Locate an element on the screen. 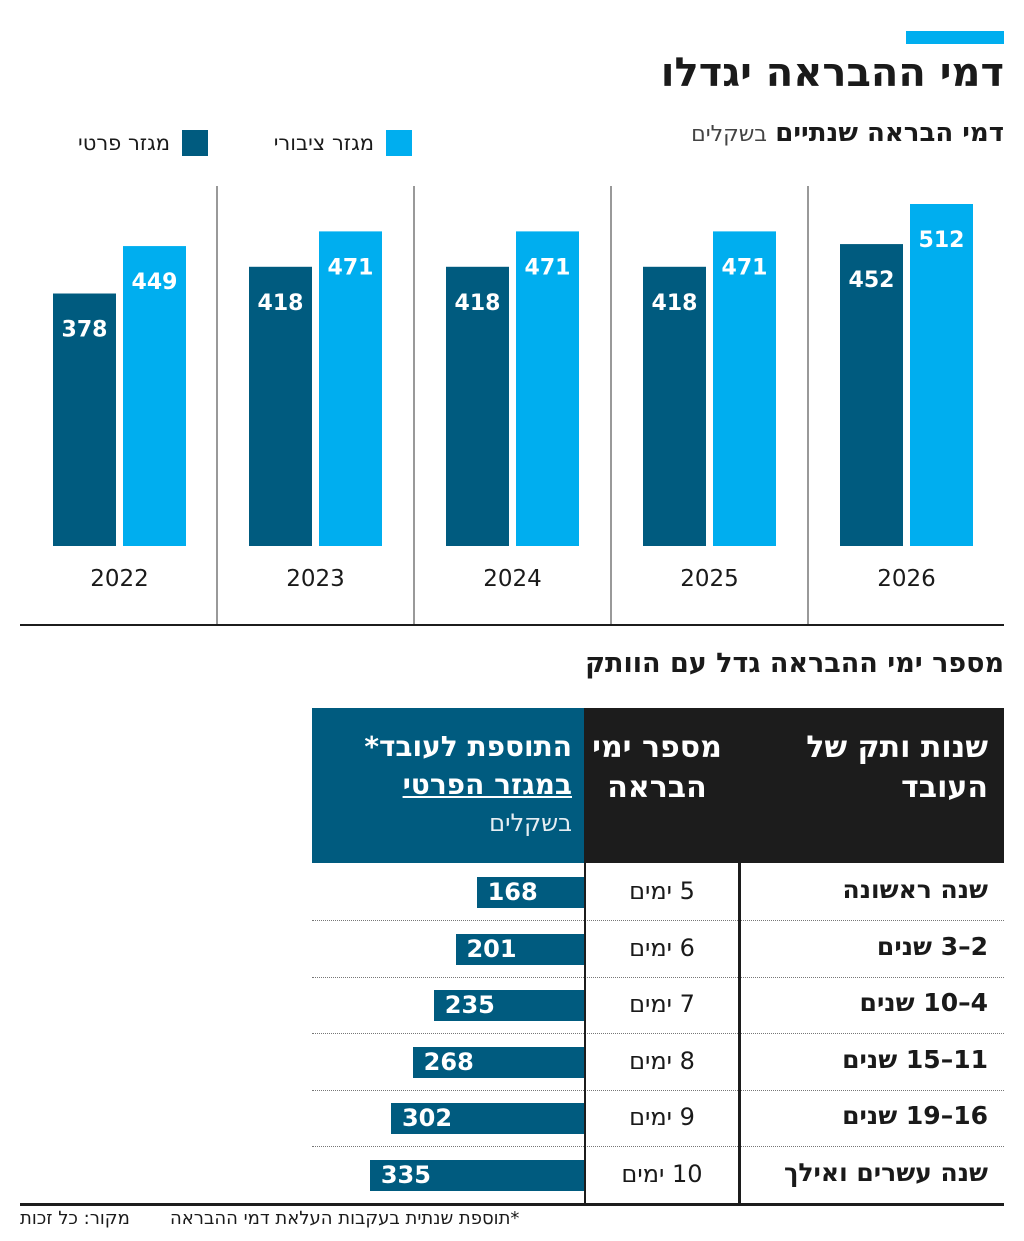 The width and height of the screenshot is (1024, 1241). table-header-days-line1: מספר ימי is located at coordinates (657, 747).